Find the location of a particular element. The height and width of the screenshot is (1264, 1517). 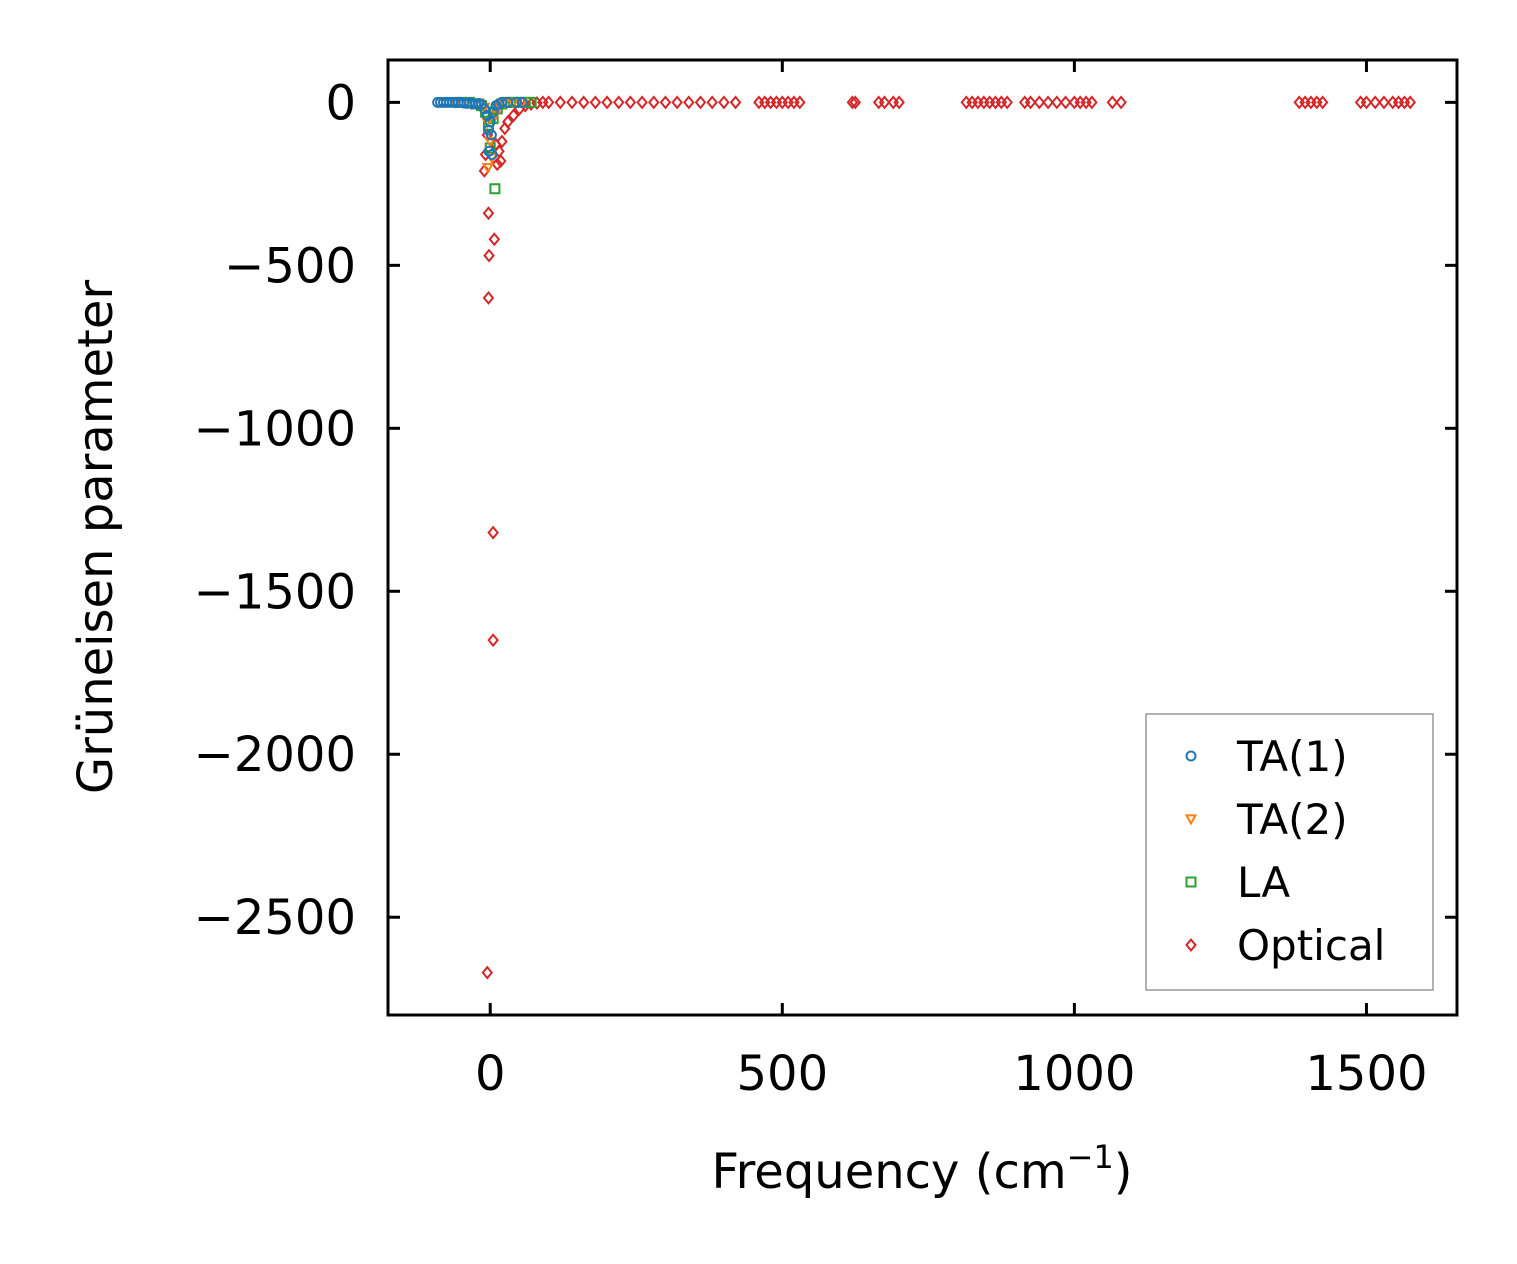

y-tick-label: 0 is located at coordinates (340, 103).